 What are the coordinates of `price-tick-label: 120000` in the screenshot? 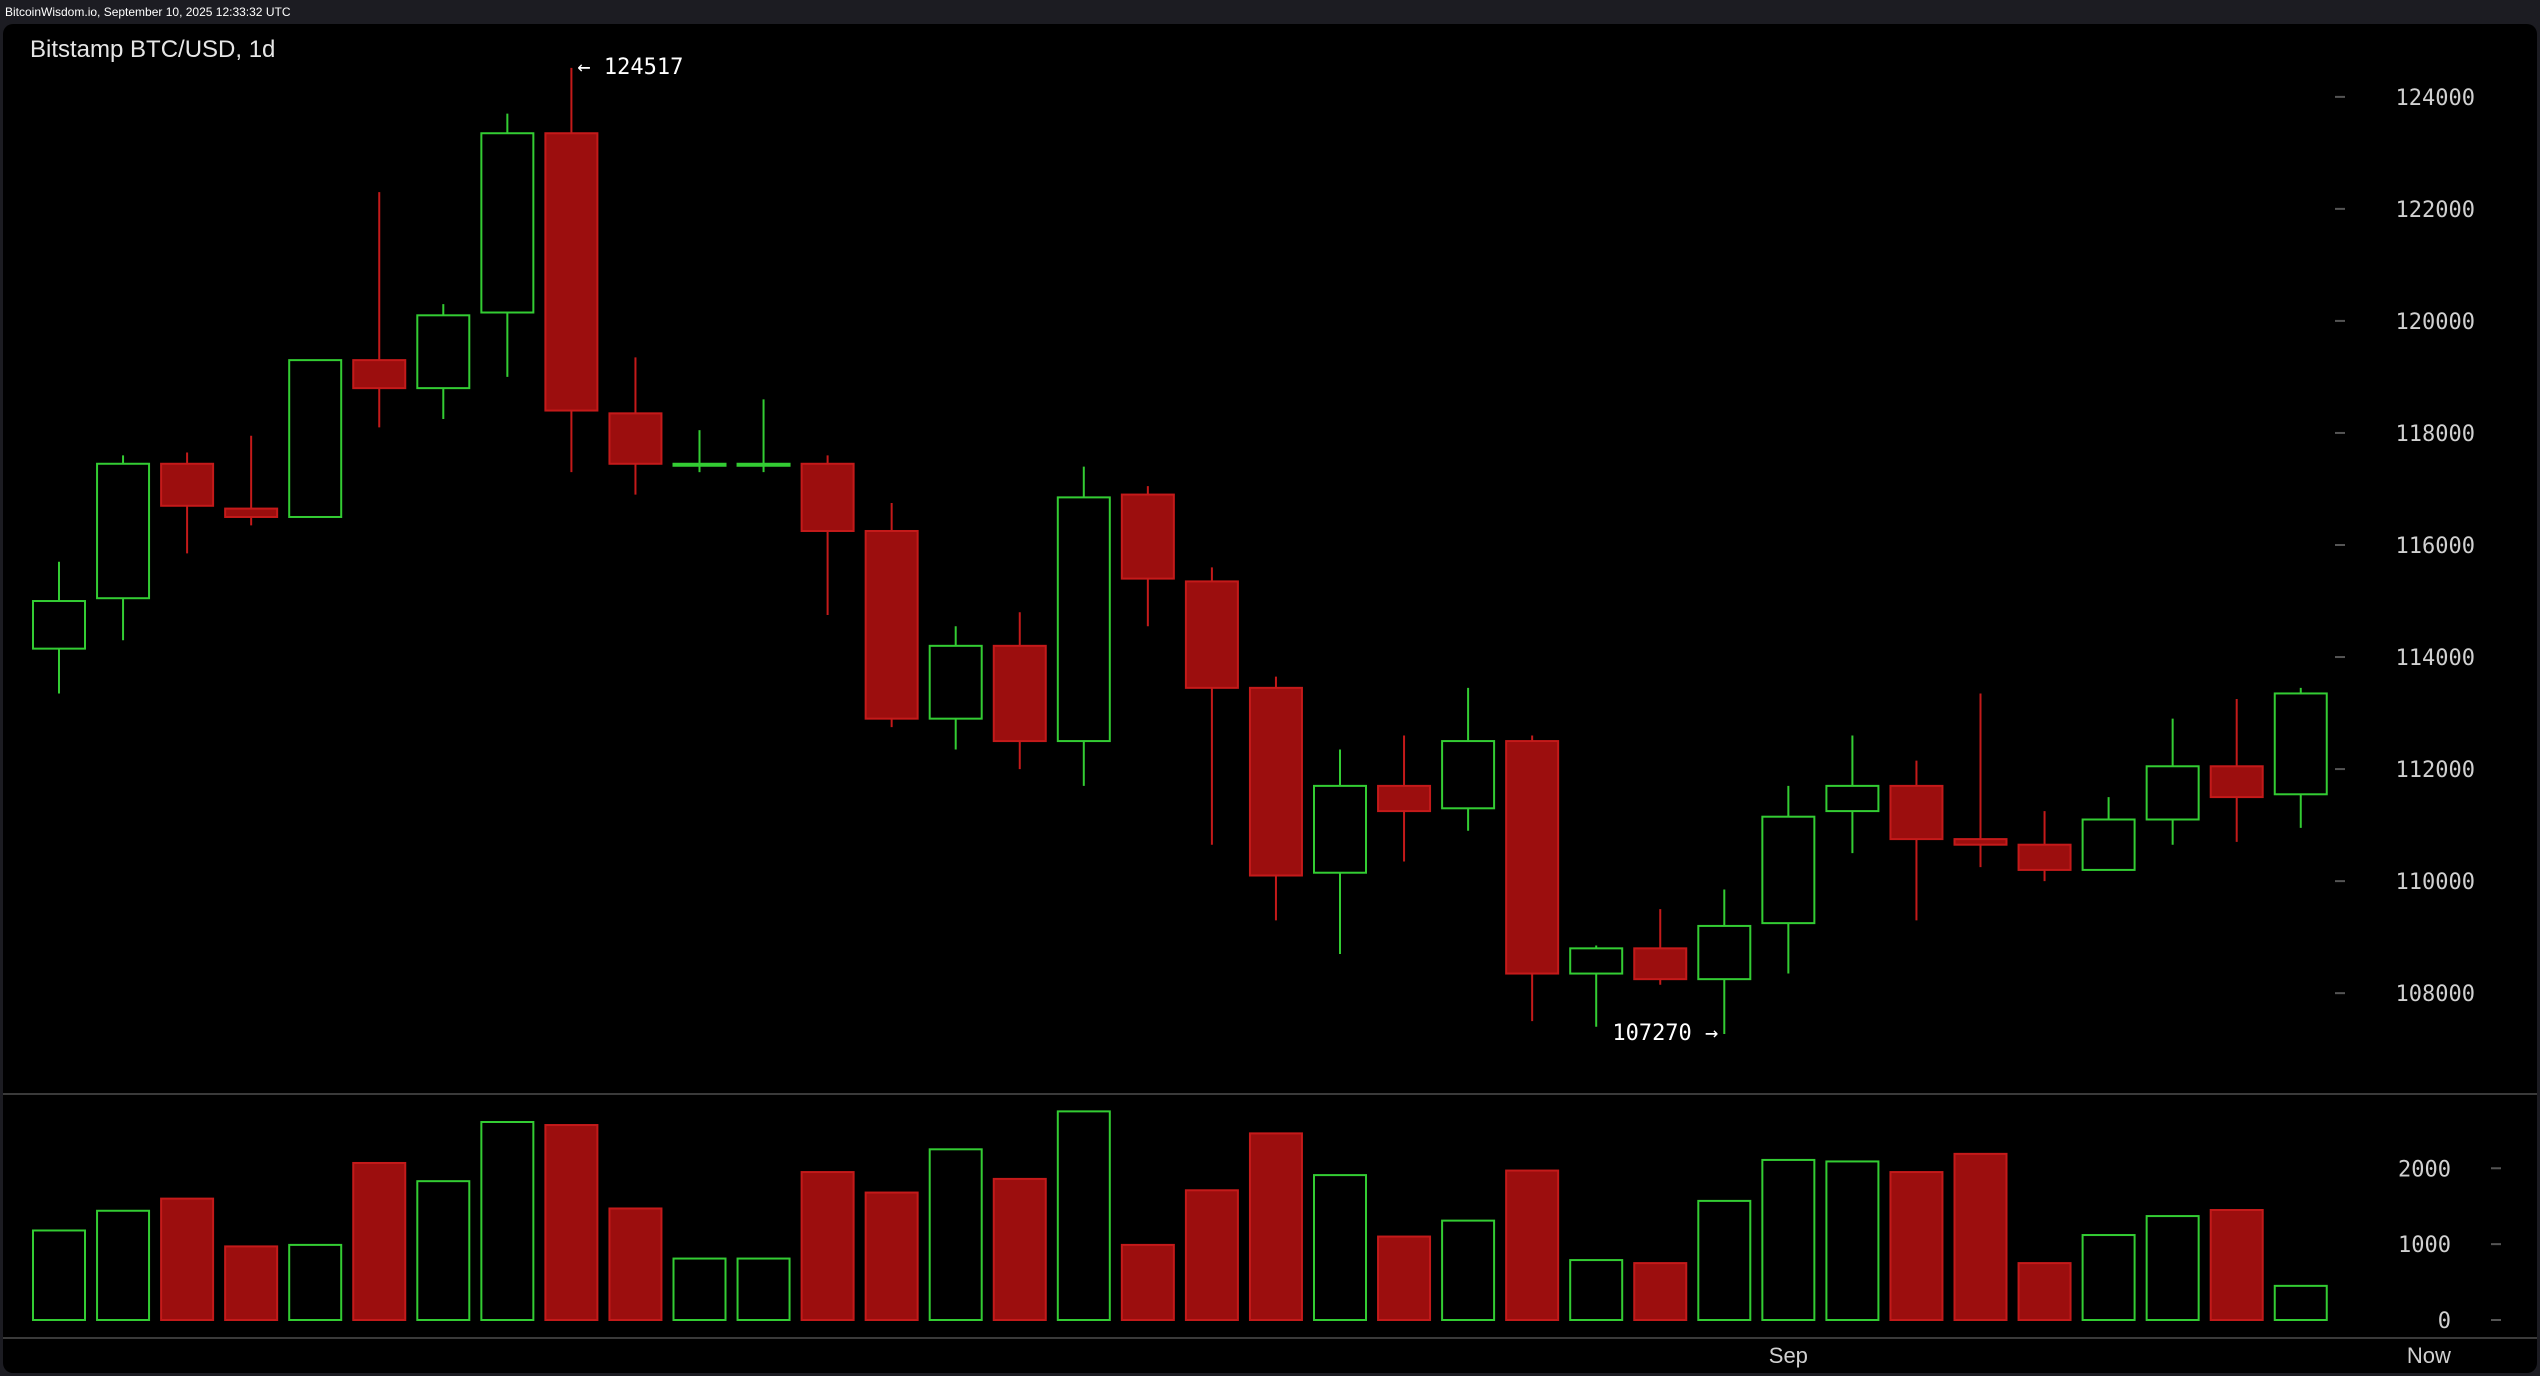 It's located at (2435, 322).